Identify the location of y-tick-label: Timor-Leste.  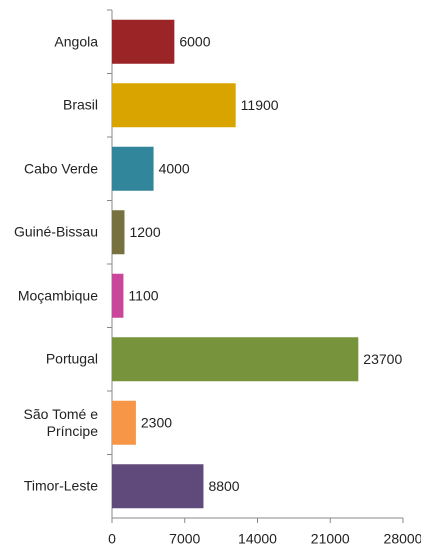
(60, 485).